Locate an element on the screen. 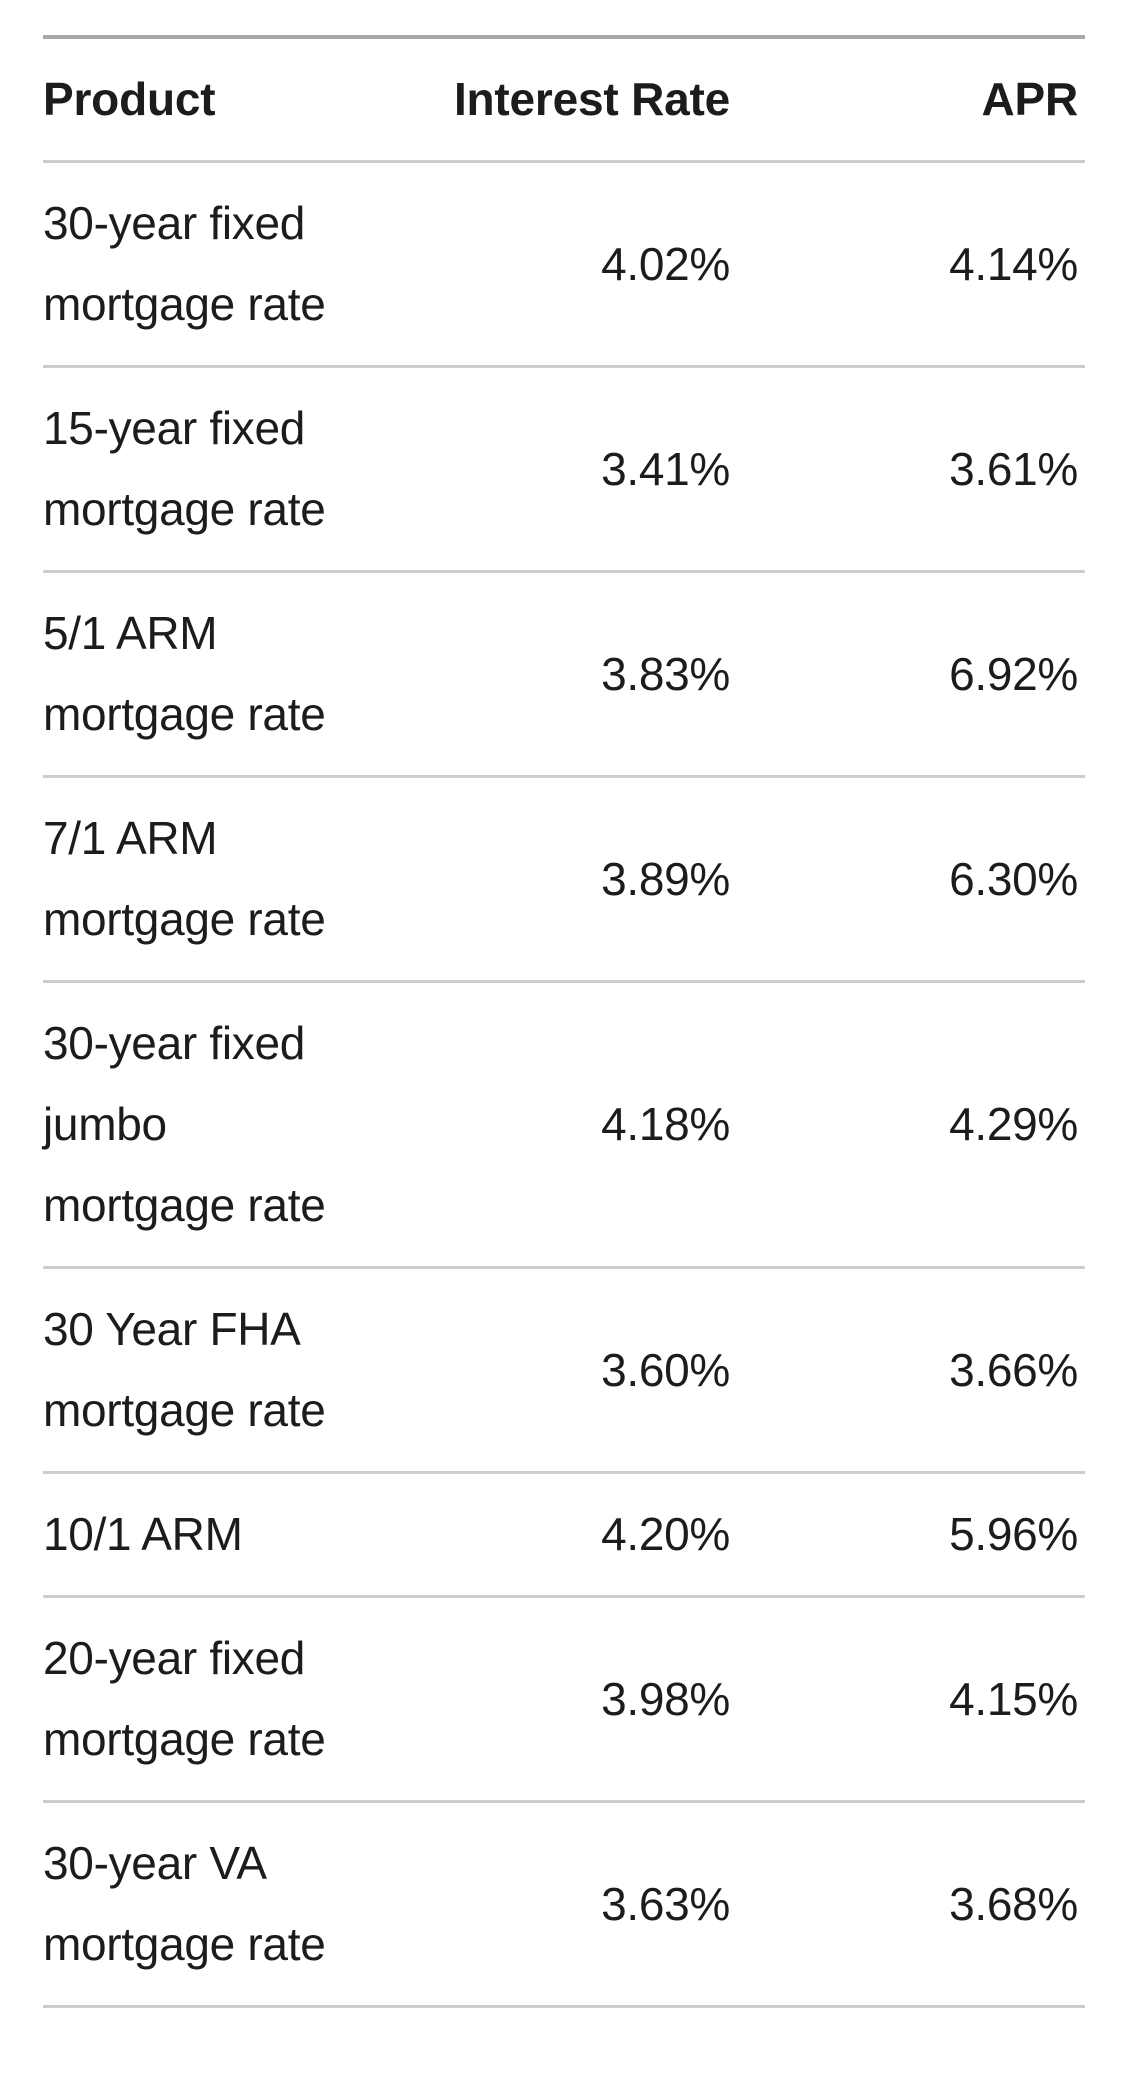 The height and width of the screenshot is (2083, 1125). product-cell: 30 Year FHA mortgage rate is located at coordinates (213, 1370).